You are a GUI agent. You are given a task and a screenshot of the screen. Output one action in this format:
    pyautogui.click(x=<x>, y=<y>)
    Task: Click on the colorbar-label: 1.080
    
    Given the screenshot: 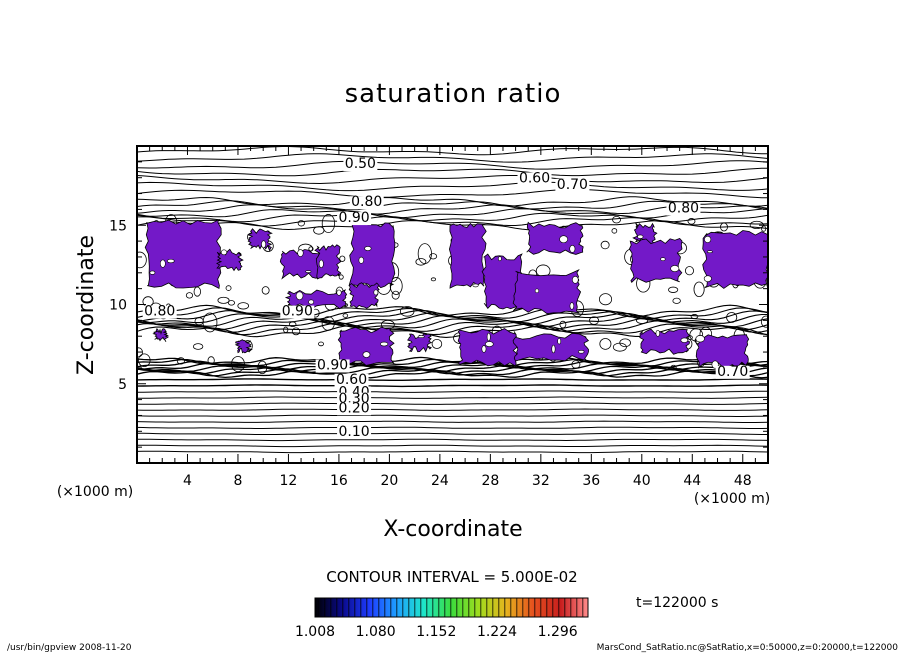 What is the action you would take?
    pyautogui.click(x=376, y=632)
    